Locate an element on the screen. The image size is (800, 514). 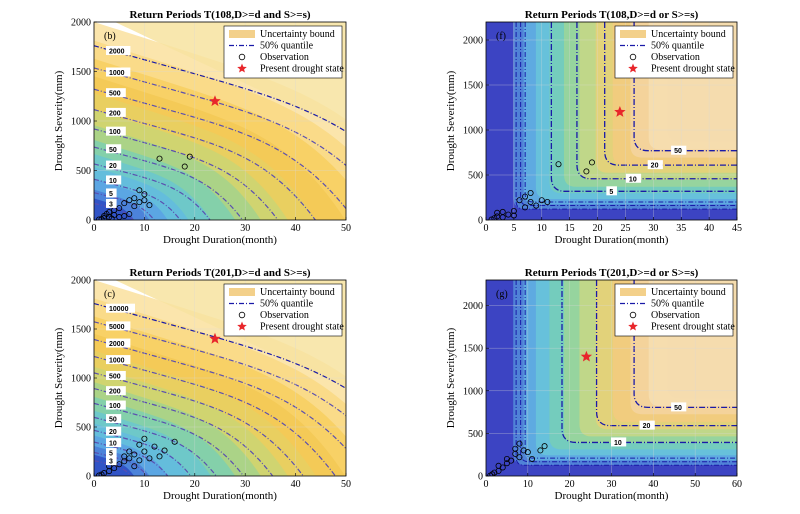
contour-label-text: 500 is located at coordinates (115, 376).